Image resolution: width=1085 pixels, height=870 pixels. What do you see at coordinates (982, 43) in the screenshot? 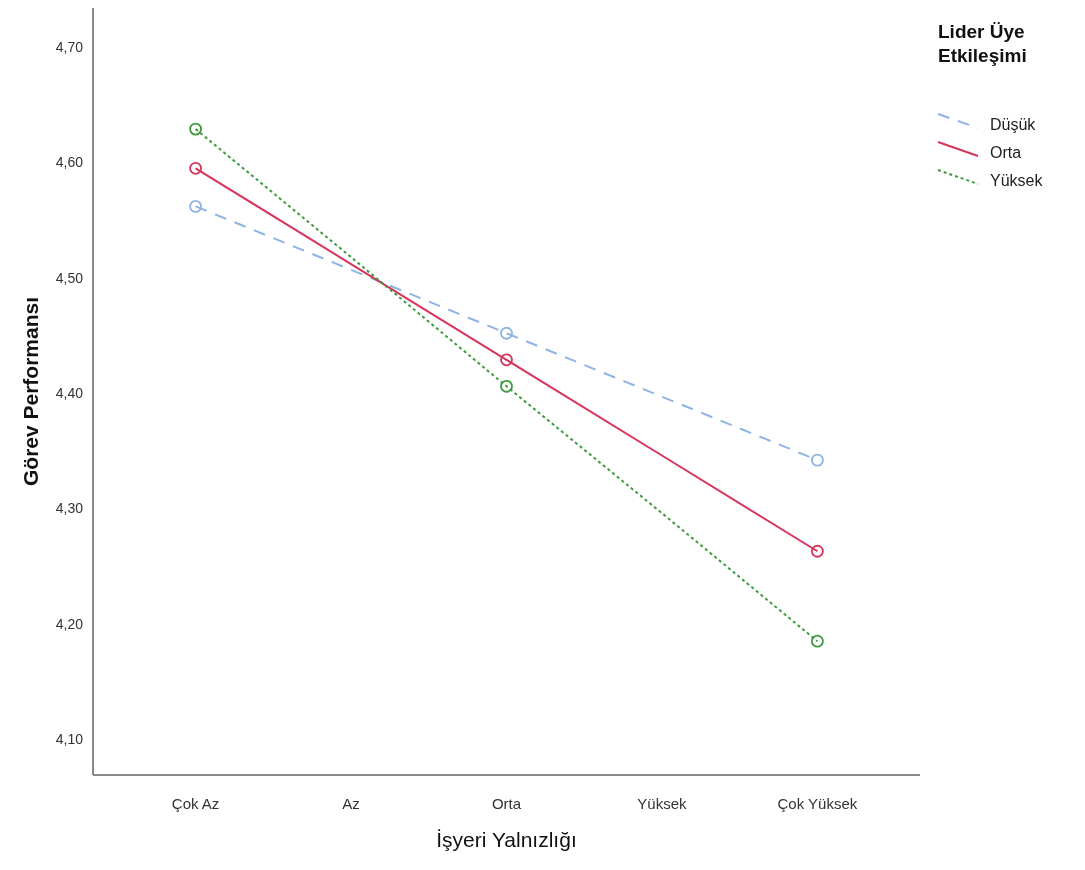
I see `legend-title: Lider Üye Etkileşimi` at bounding box center [982, 43].